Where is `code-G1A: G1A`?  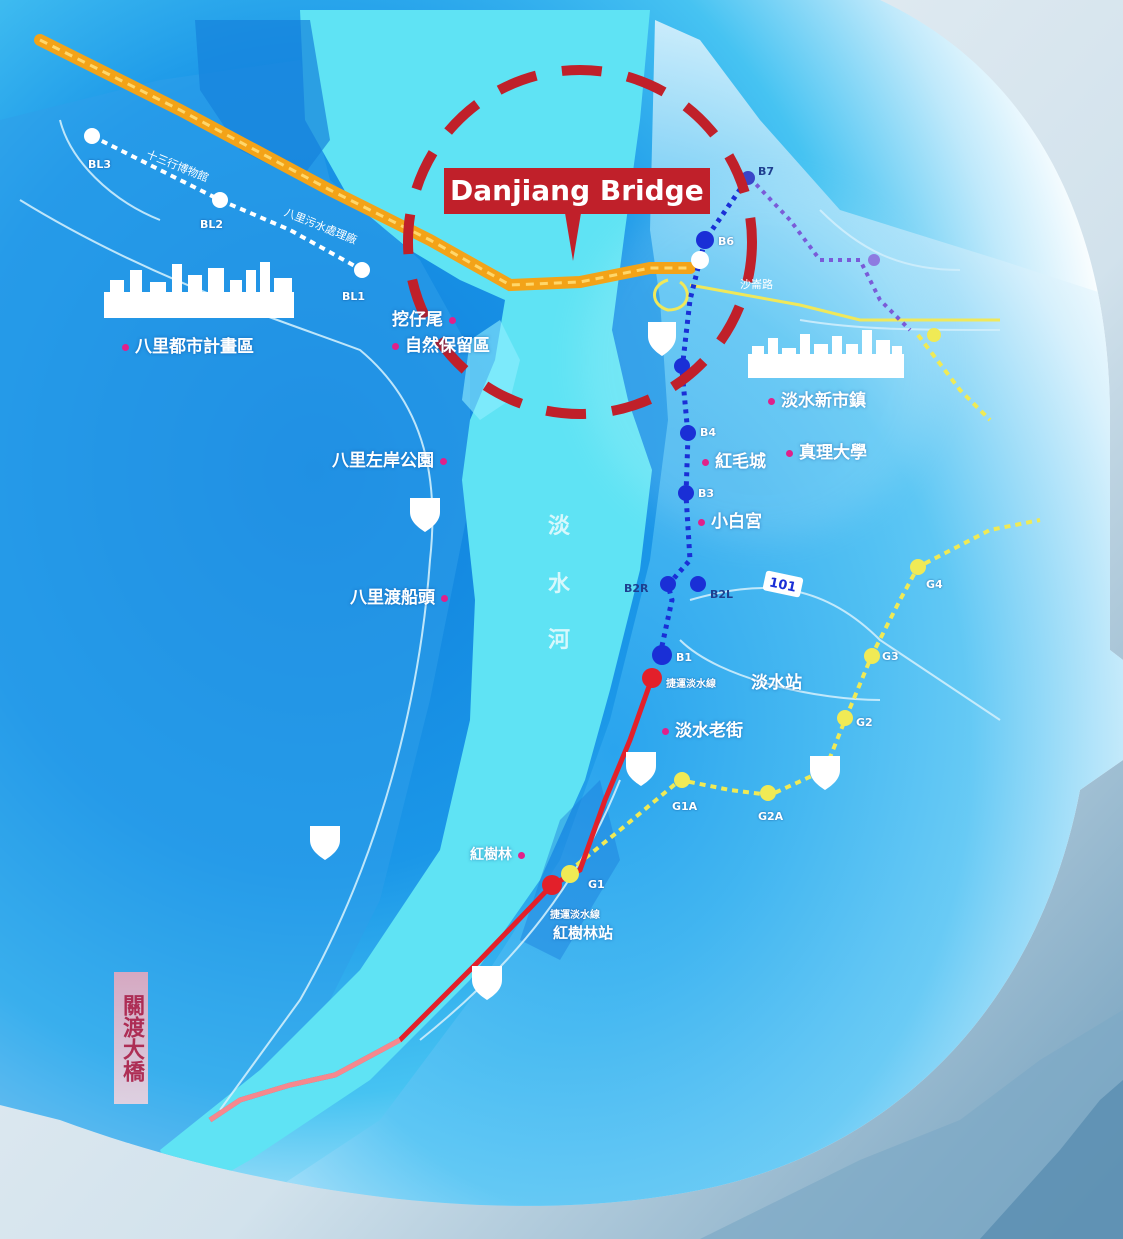
code-G1A: G1A is located at coordinates (685, 806).